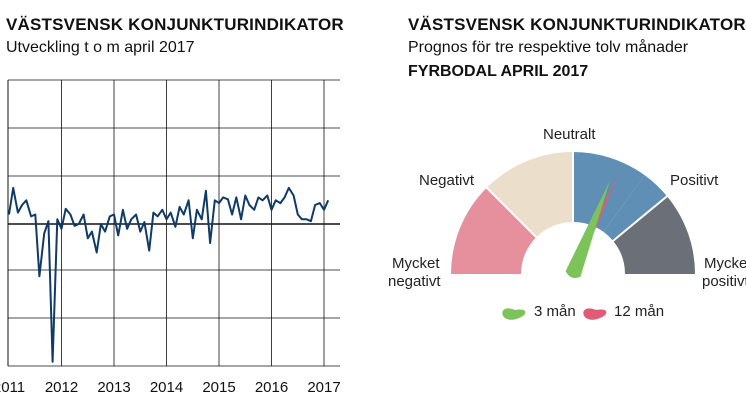 The image size is (746, 419). Describe the element at coordinates (639, 311) in the screenshot. I see `legend-label-12-man: 12 mån` at that location.